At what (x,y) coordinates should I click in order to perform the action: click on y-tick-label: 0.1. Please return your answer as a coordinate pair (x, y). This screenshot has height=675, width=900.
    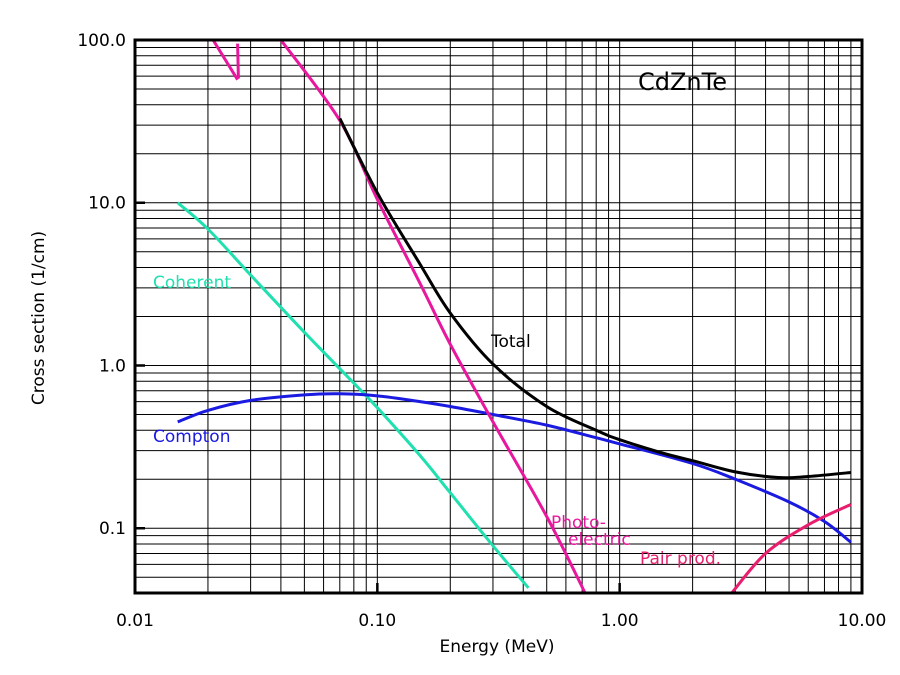
    Looking at the image, I should click on (112, 529).